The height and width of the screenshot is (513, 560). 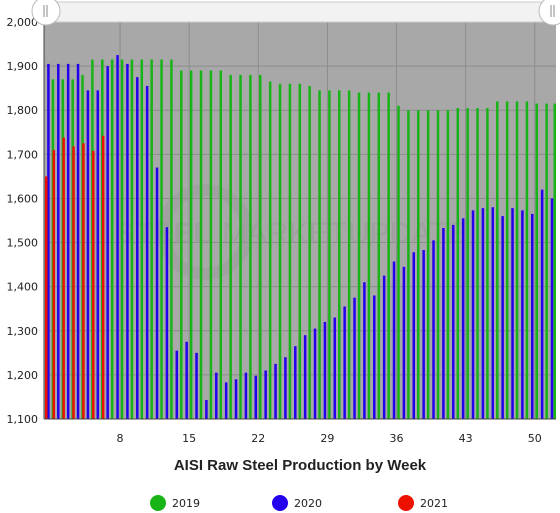 What do you see at coordinates (297, 503) in the screenshot?
I see `legend-item-2020: 2020` at bounding box center [297, 503].